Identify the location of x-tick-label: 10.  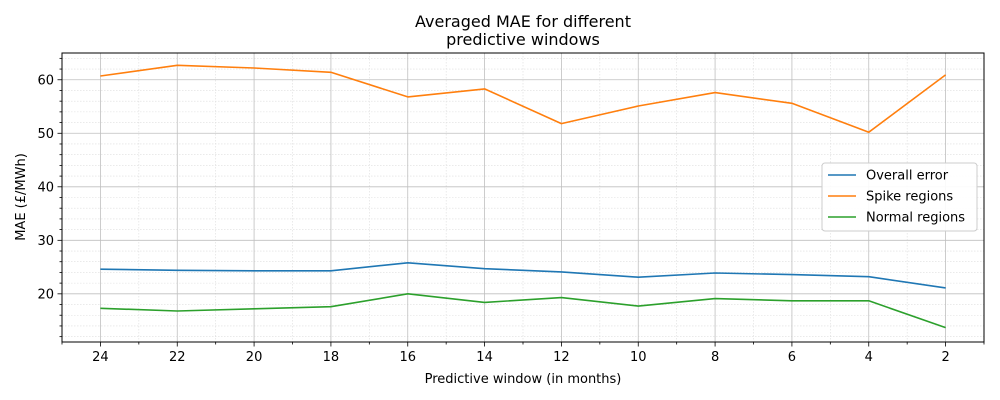
(638, 357).